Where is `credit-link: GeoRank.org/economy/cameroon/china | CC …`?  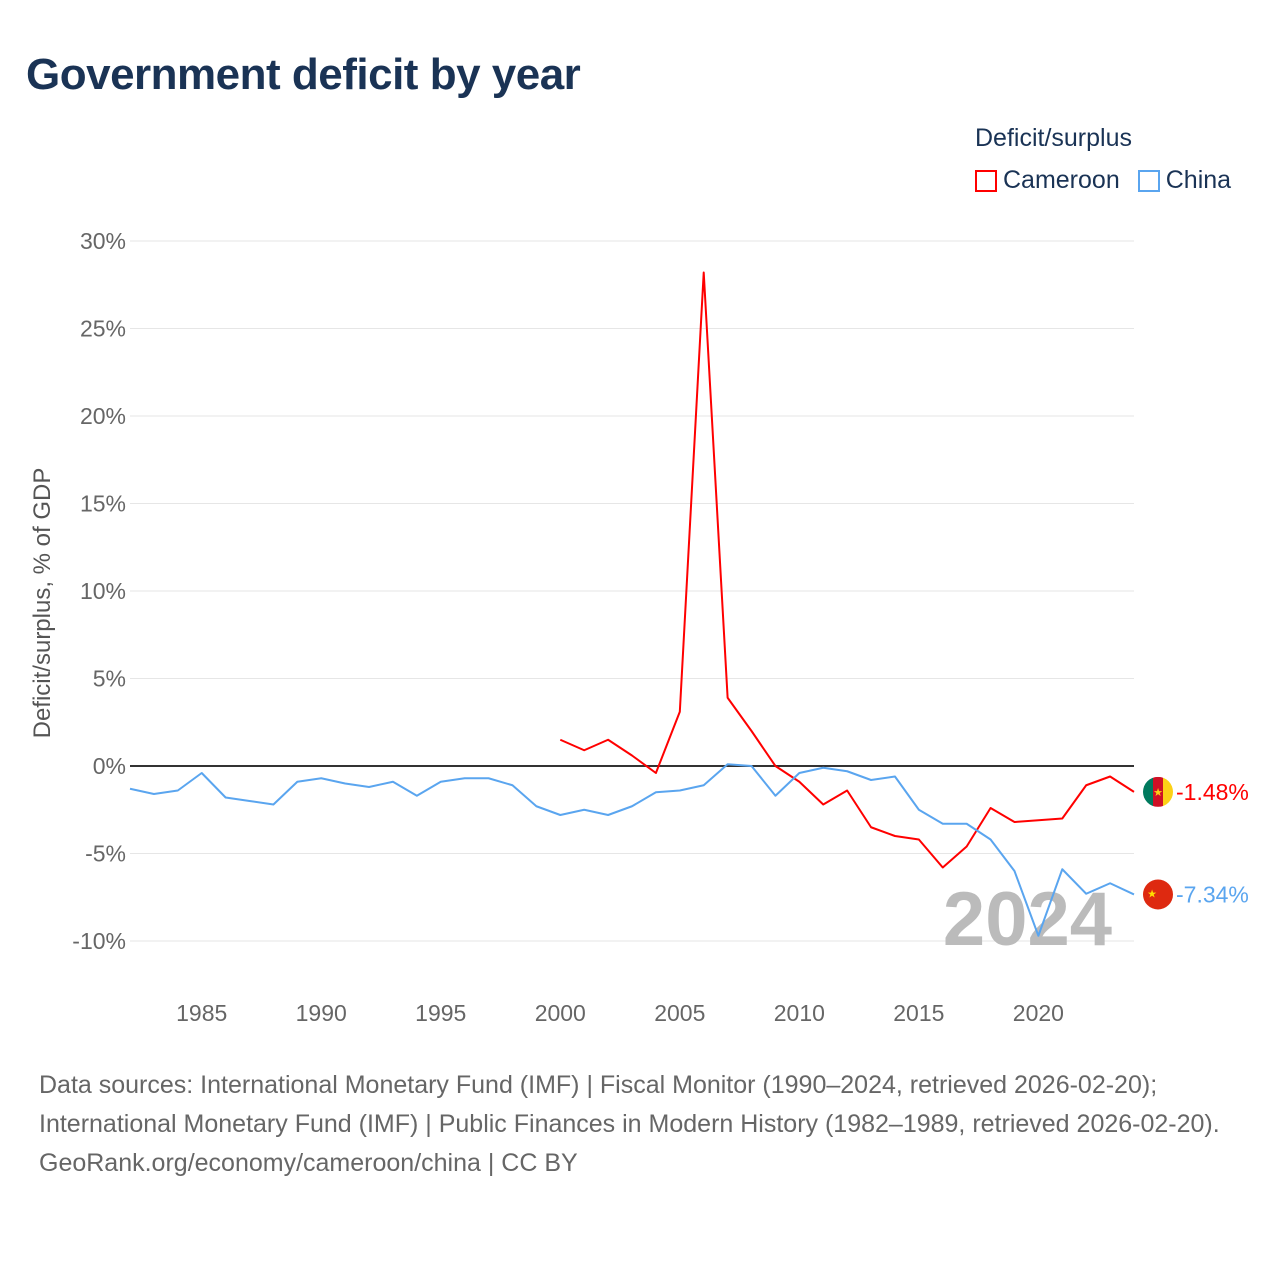 credit-link: GeoRank.org/economy/cameroon/china | CC … is located at coordinates (308, 1163).